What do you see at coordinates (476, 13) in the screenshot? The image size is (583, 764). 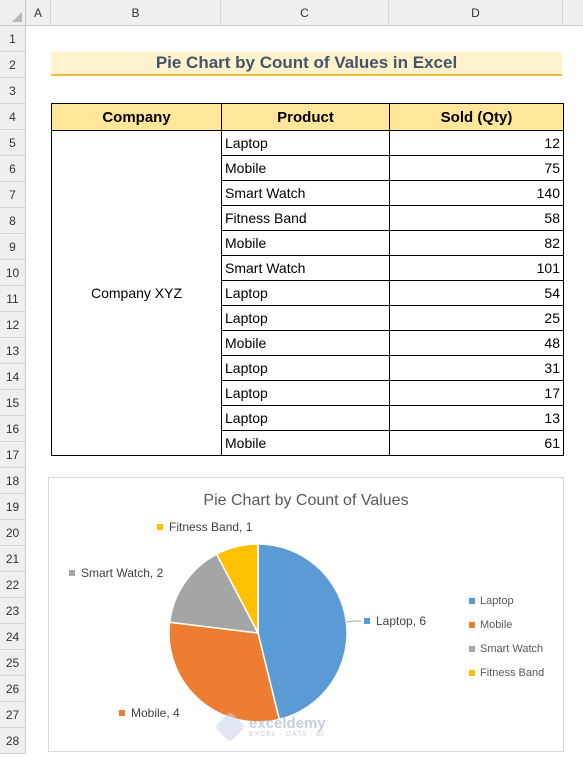 I see `column-header-d: D` at bounding box center [476, 13].